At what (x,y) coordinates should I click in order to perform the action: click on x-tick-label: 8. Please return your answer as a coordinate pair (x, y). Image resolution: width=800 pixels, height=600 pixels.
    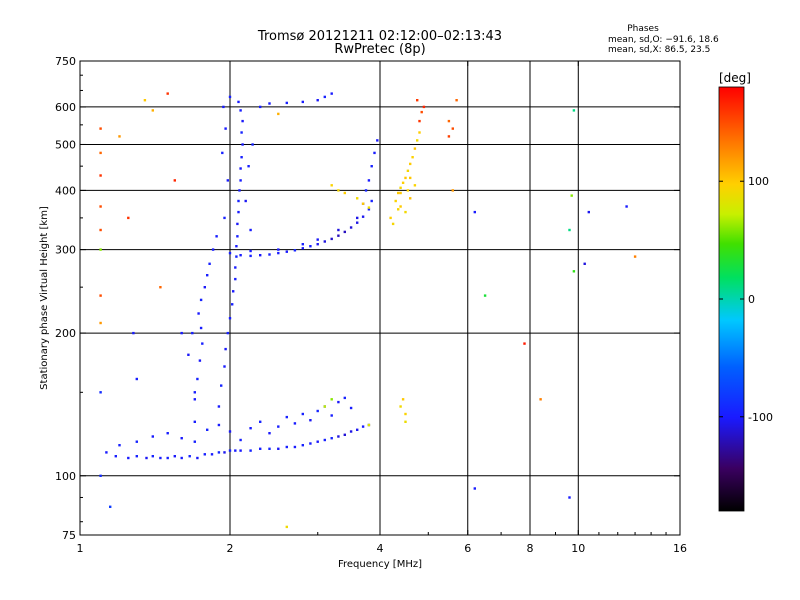
    Looking at the image, I should click on (530, 548).